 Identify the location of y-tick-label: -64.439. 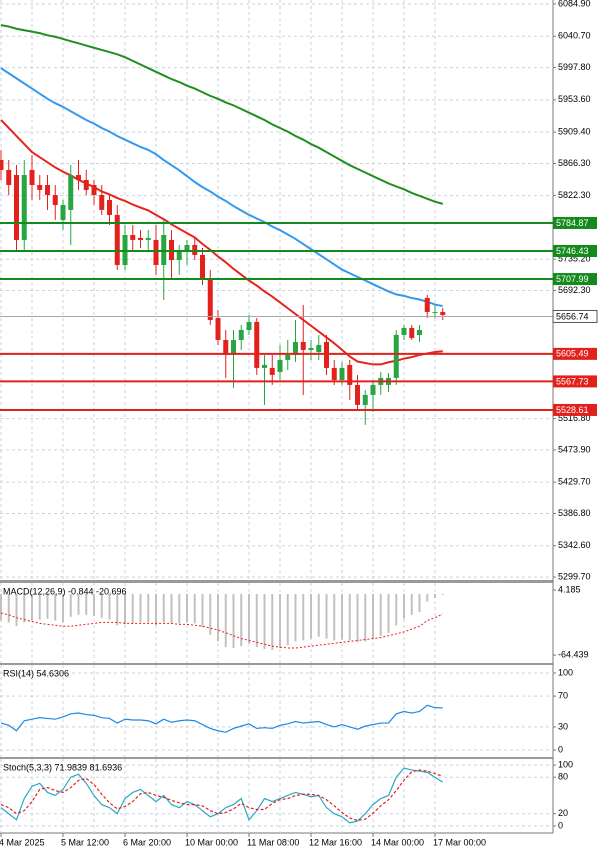
(573, 654).